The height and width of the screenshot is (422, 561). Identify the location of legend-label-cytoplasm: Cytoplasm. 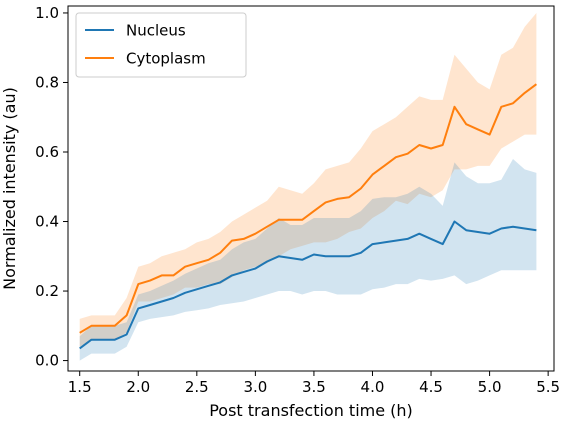
(166, 59).